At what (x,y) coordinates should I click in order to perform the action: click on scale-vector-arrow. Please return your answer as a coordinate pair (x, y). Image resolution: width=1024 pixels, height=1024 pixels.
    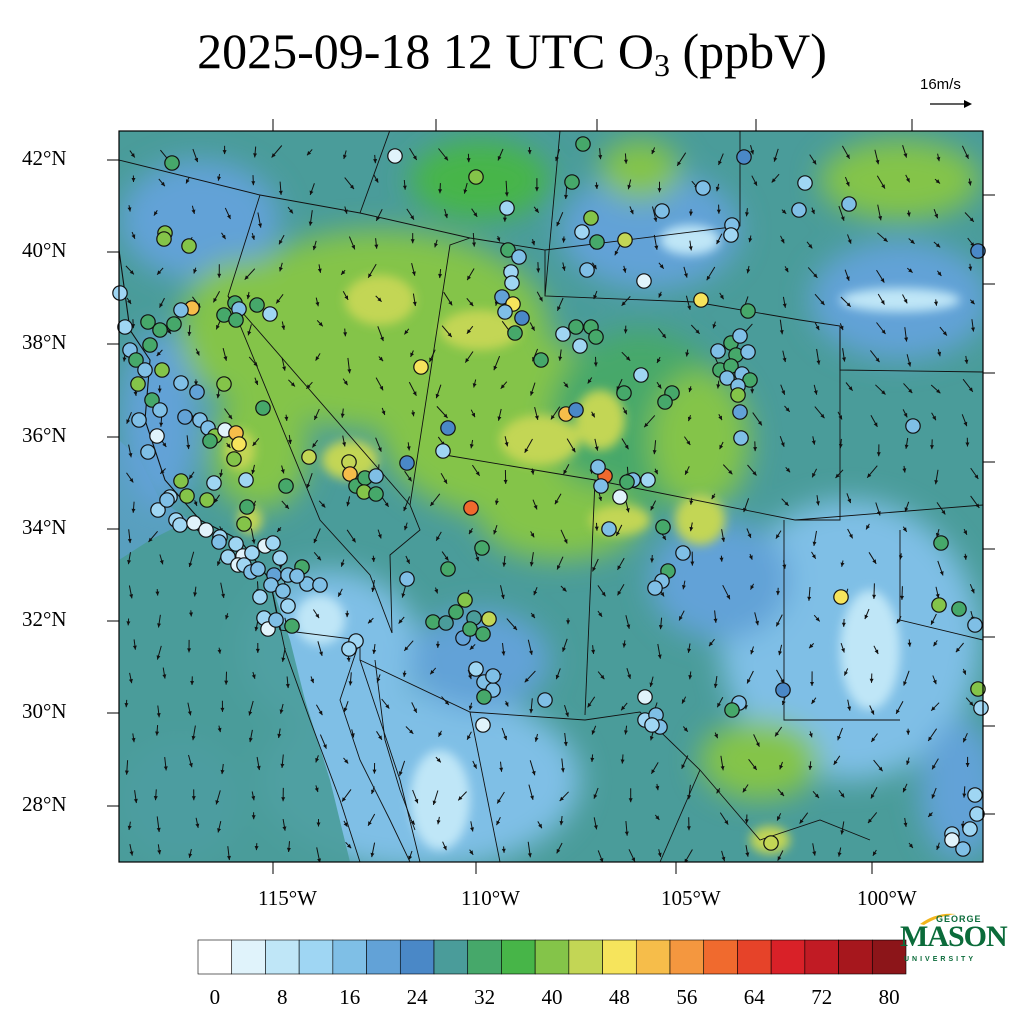
    Looking at the image, I should click on (951, 104).